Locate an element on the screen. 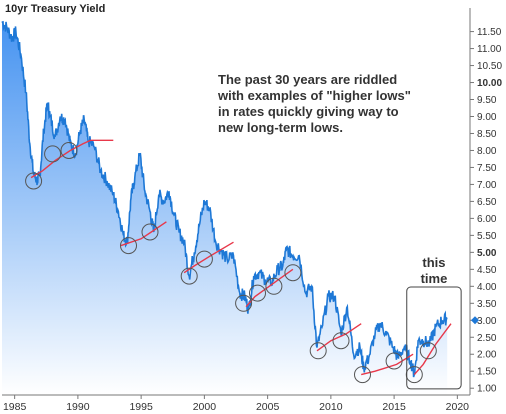 This screenshot has height=414, width=506. y-tick-label: 4.50 is located at coordinates (487, 270).